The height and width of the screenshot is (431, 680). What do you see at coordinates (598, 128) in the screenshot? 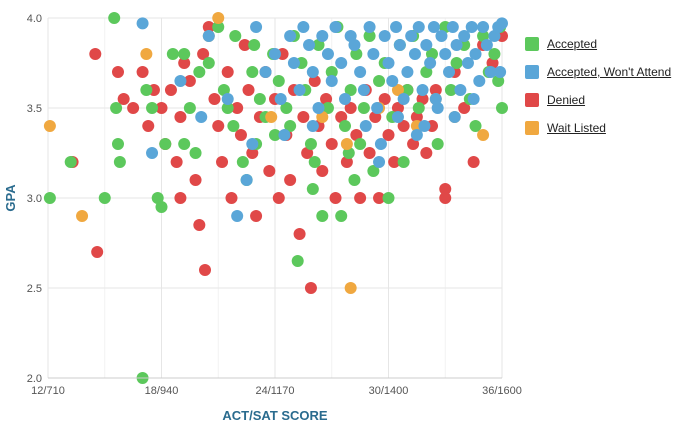
I see `legend-item: Wait Listed` at bounding box center [598, 128].